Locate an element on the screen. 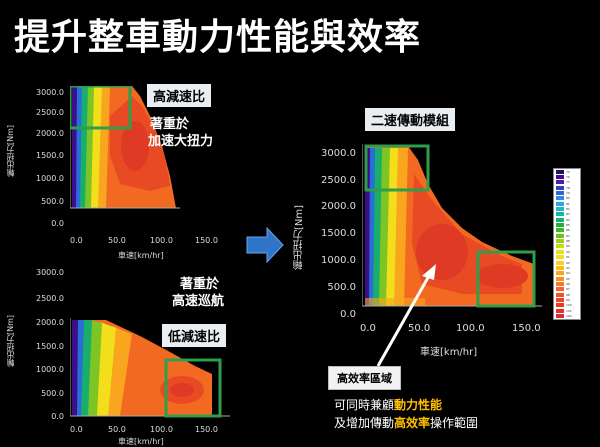  badge-high-ratio: 高減速比 is located at coordinates (179, 95).